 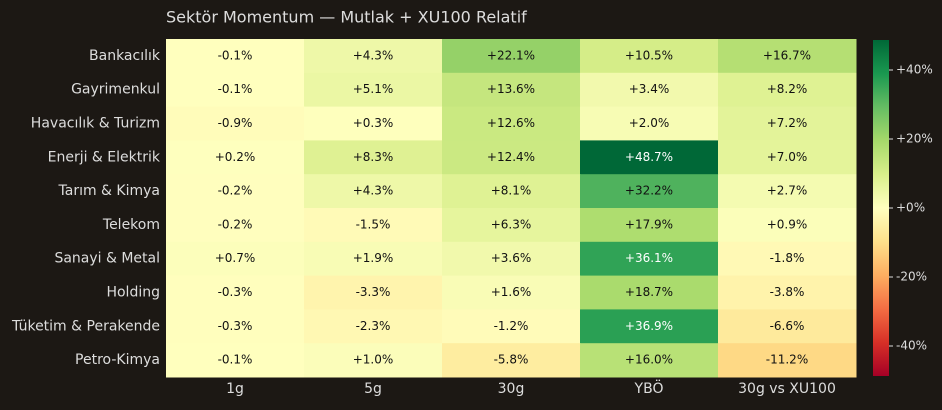 I want to click on y-tick-label: Enerji & Elektrik, so click(x=104, y=157).